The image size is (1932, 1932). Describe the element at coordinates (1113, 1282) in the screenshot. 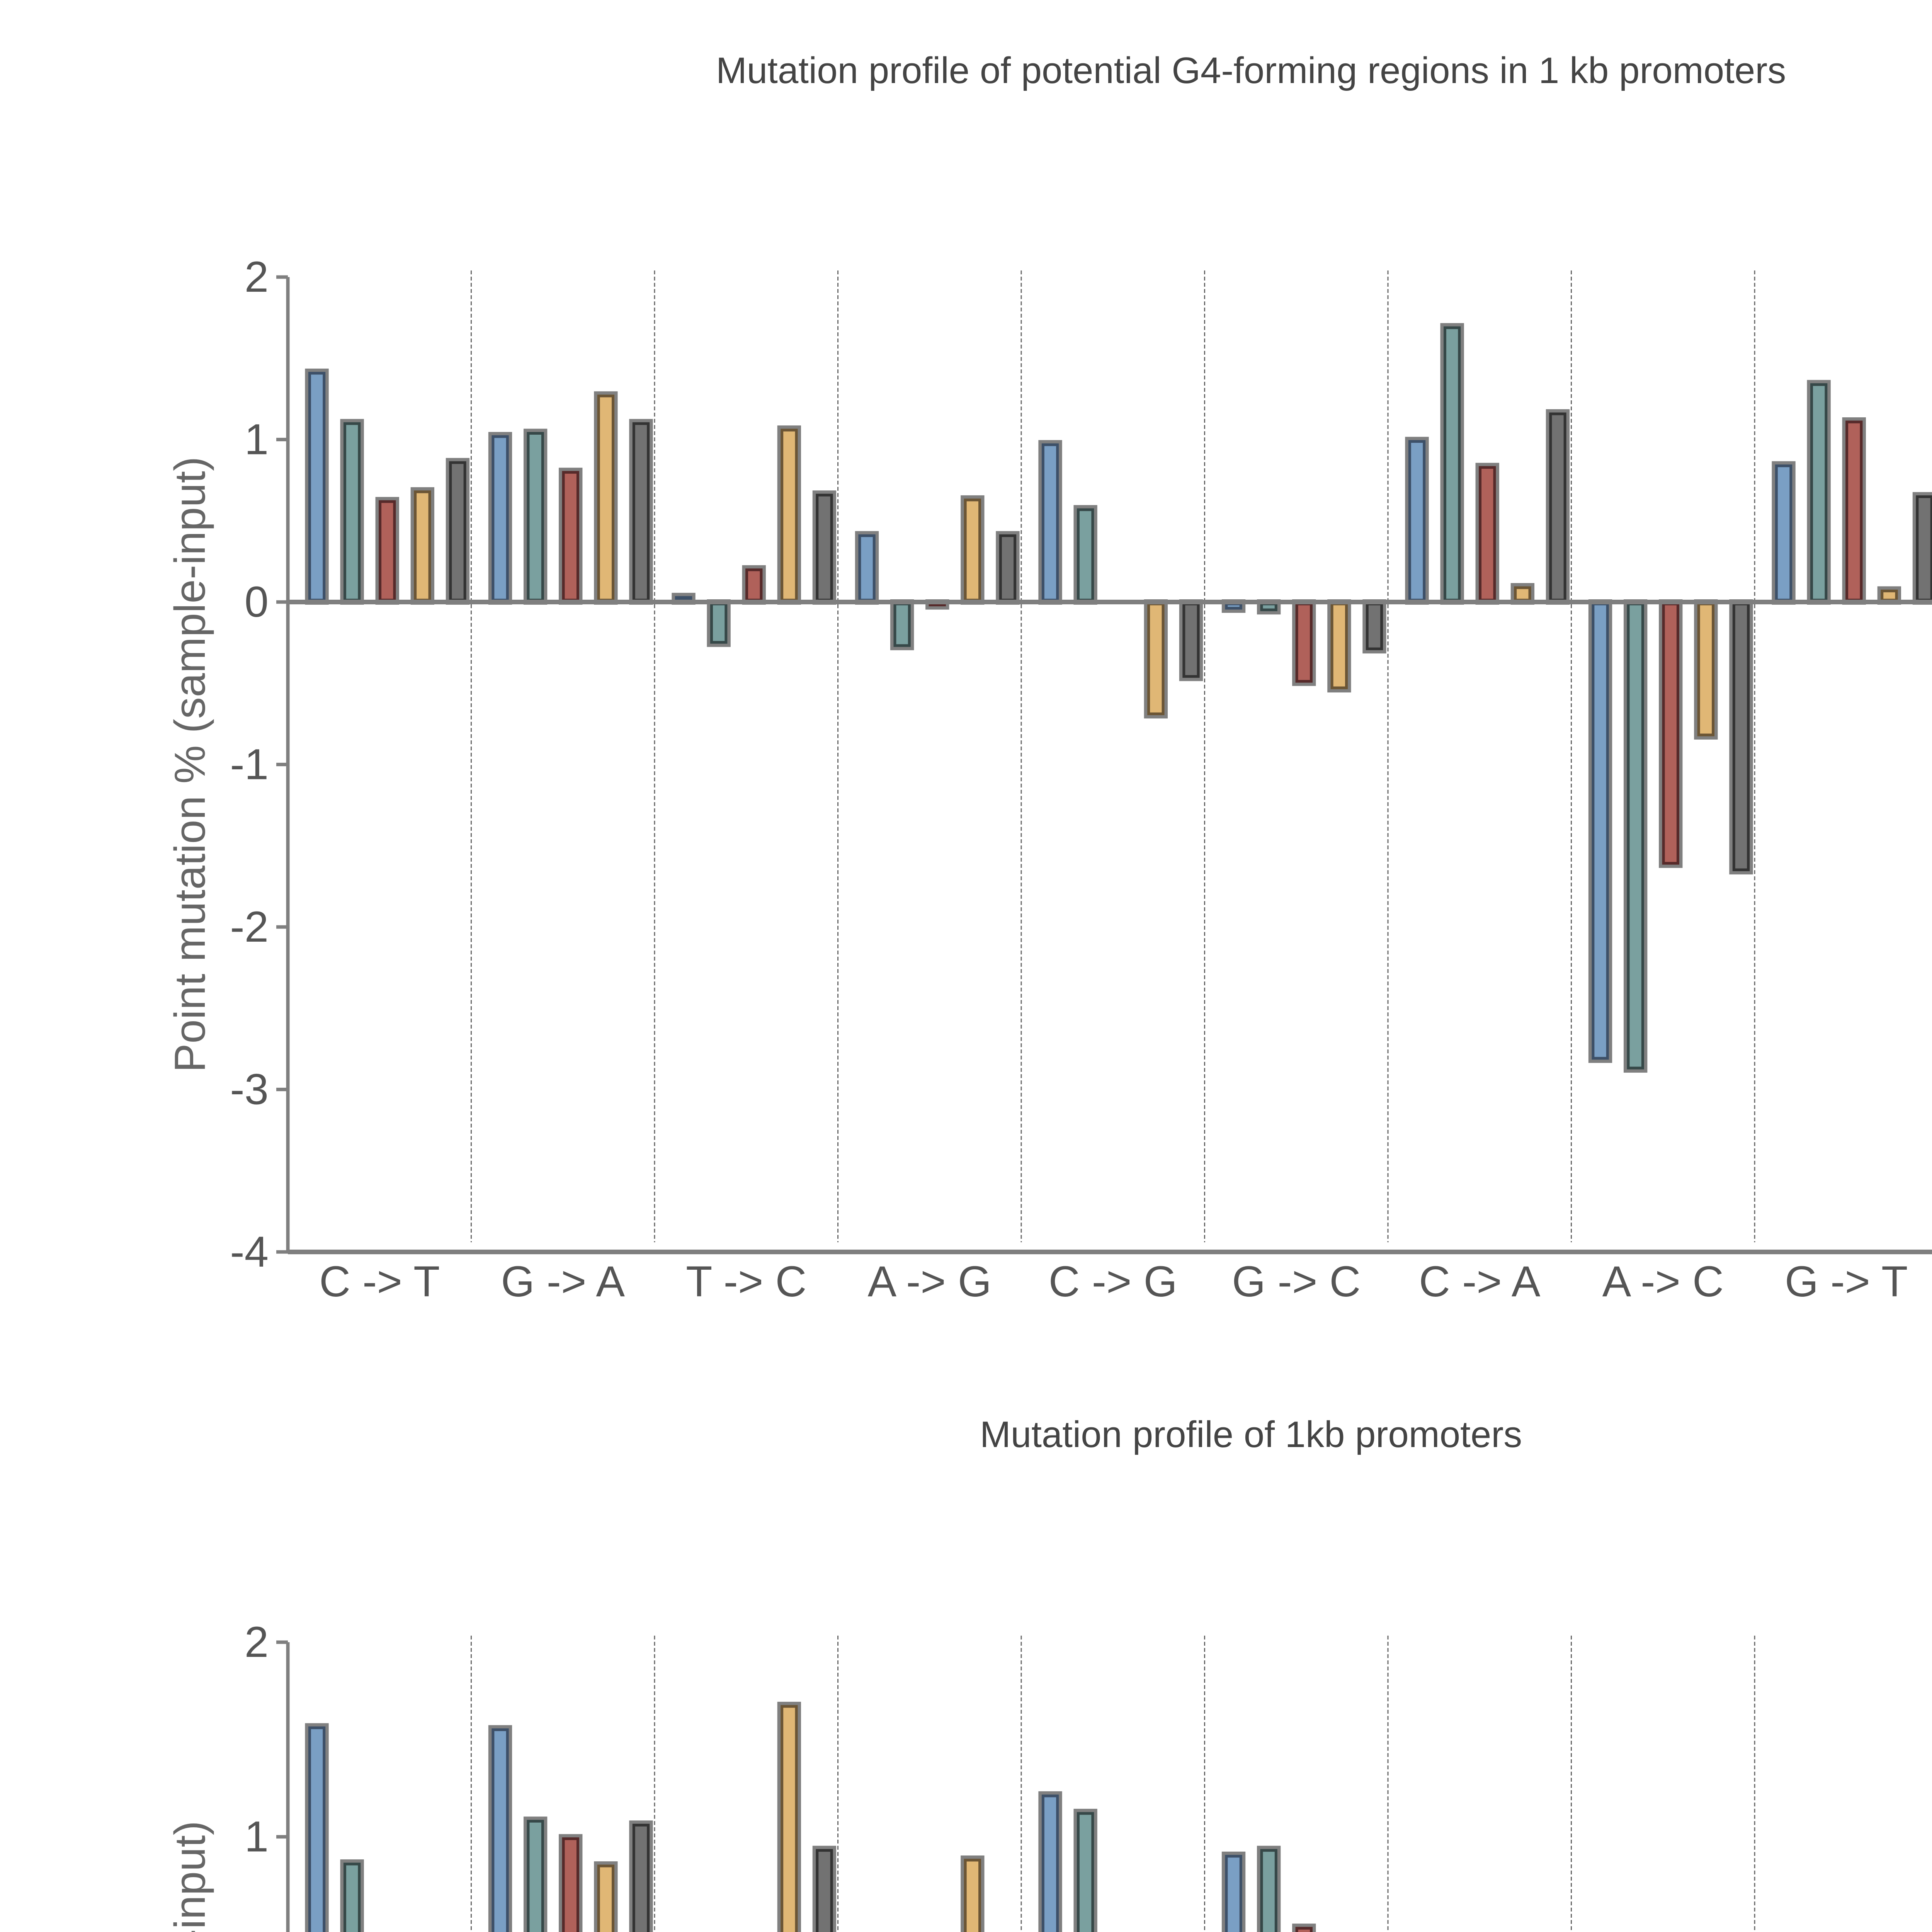

I see `x-tick-label: C -> G` at that location.